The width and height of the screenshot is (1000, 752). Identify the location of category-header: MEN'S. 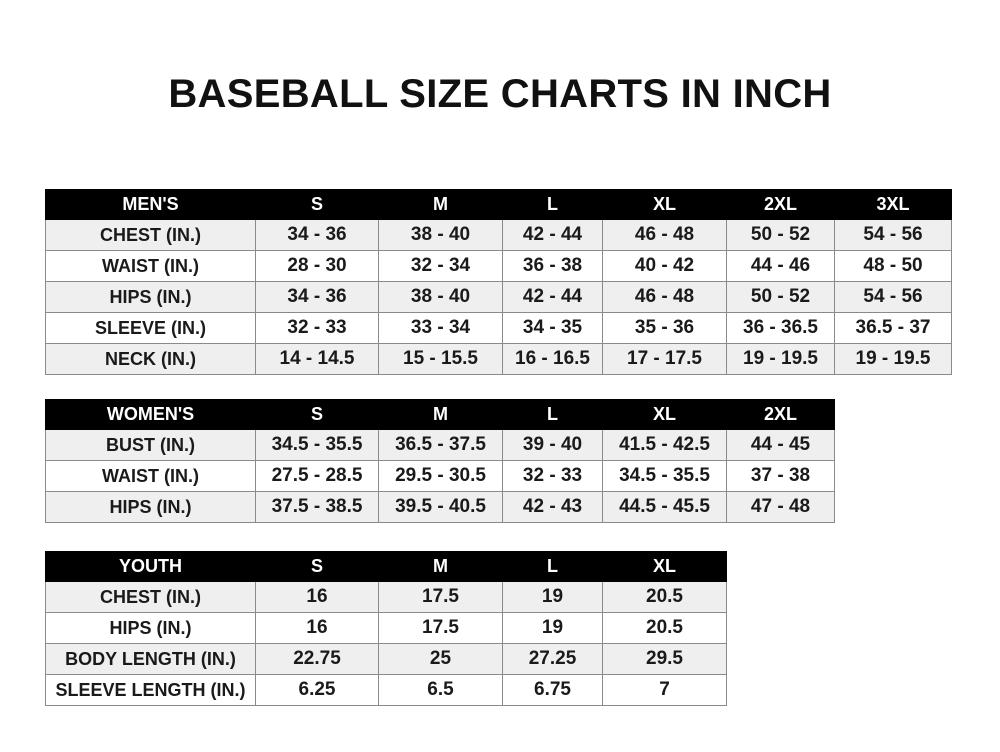
(150, 204).